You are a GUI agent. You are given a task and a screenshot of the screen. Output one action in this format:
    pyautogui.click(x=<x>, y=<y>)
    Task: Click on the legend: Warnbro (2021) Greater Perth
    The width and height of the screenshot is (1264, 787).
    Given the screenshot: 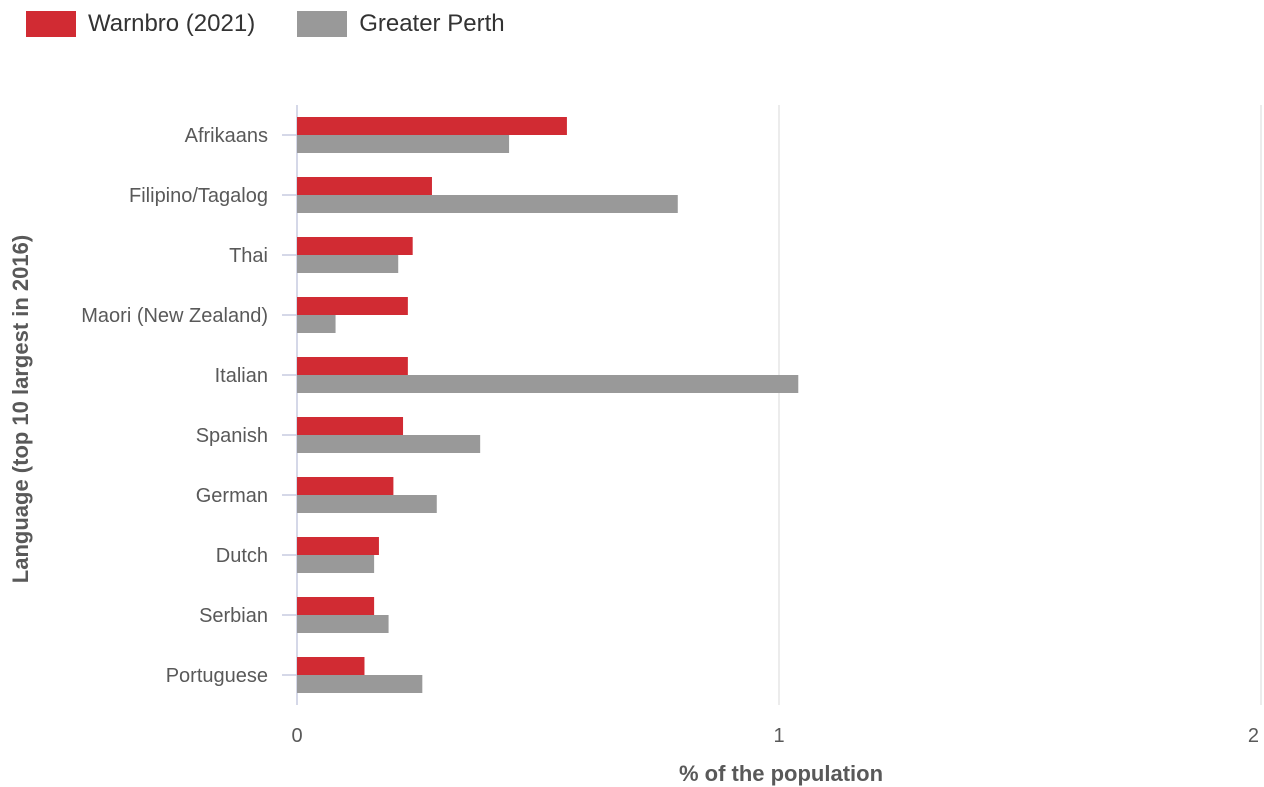 What is the action you would take?
    pyautogui.click(x=265, y=24)
    